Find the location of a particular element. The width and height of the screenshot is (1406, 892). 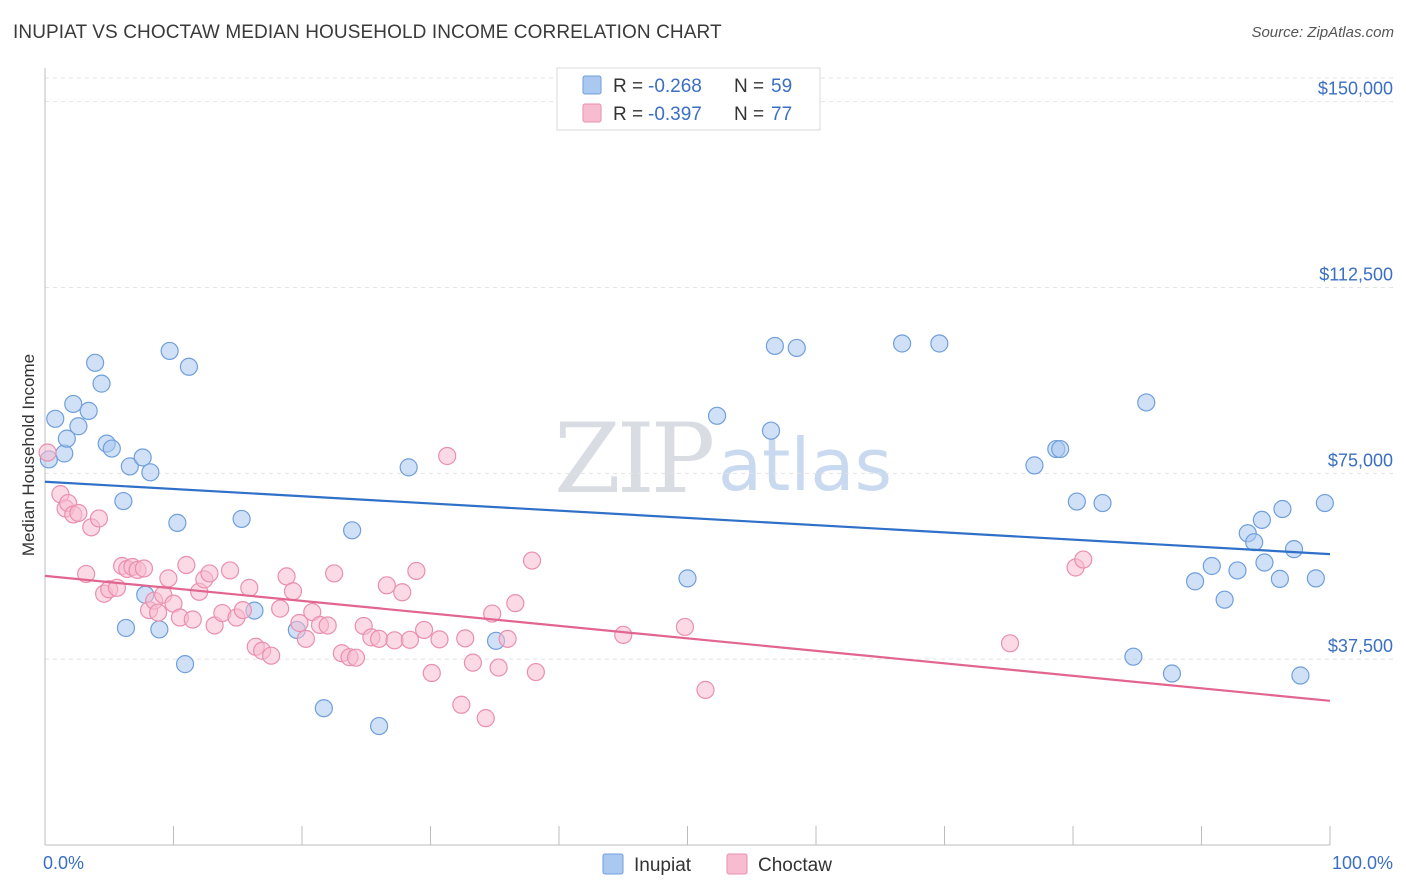

choctaw-trend-line is located at coordinates (687, 638).